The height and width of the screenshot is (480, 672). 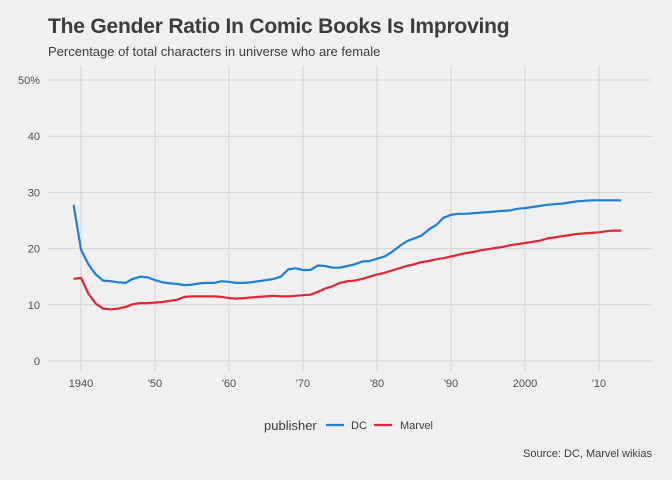 I want to click on legend-label-marvel: Marvel, so click(x=416, y=426).